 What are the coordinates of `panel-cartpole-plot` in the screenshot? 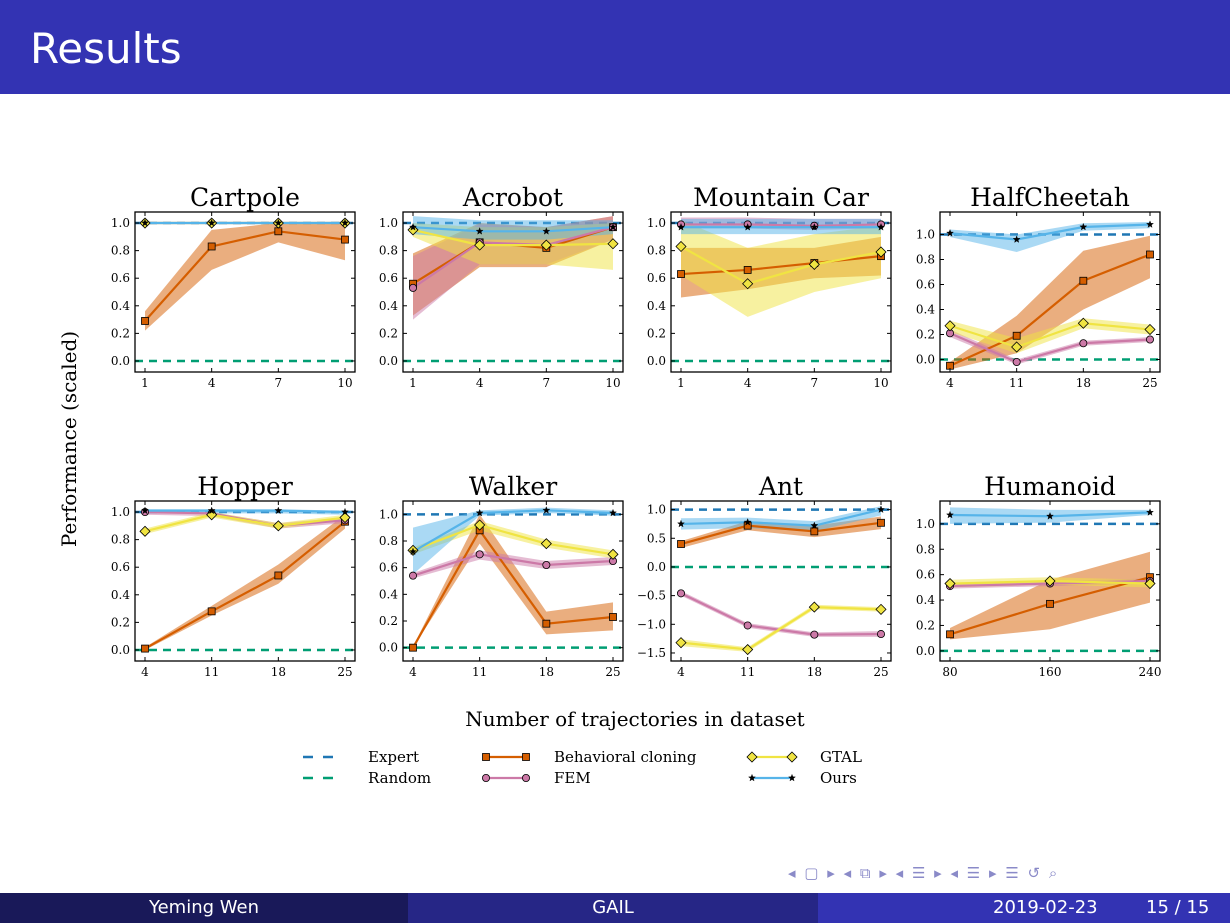 It's located at (245, 292).